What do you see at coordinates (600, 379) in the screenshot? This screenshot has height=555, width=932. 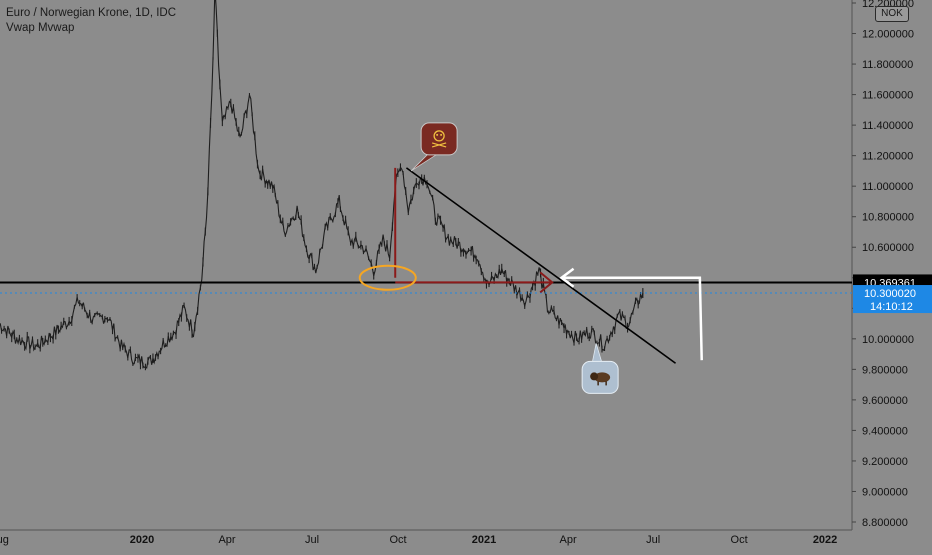 I see `bison-icon` at bounding box center [600, 379].